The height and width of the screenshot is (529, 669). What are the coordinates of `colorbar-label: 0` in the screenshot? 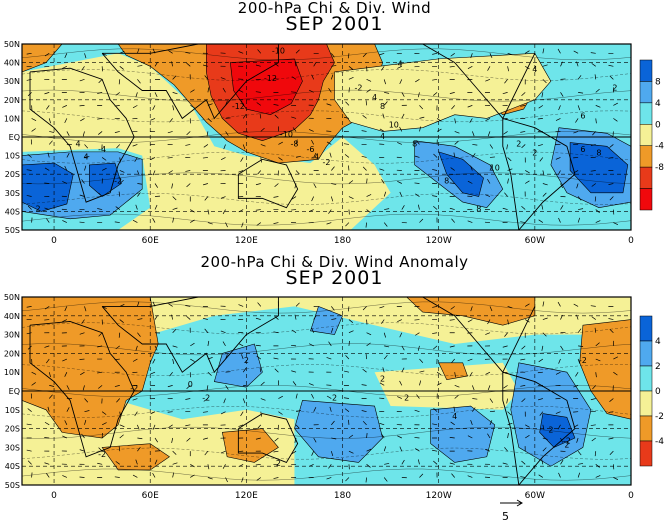 It's located at (658, 392).